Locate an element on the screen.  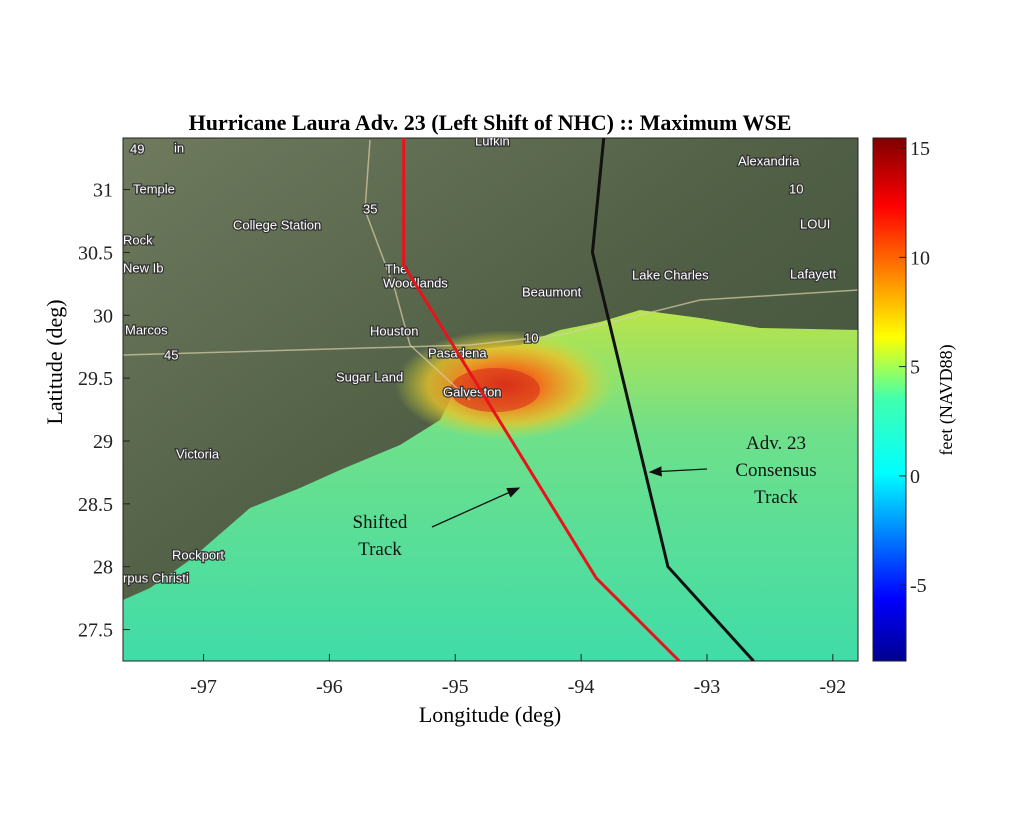
y-tick-label: 31 is located at coordinates (103, 191).